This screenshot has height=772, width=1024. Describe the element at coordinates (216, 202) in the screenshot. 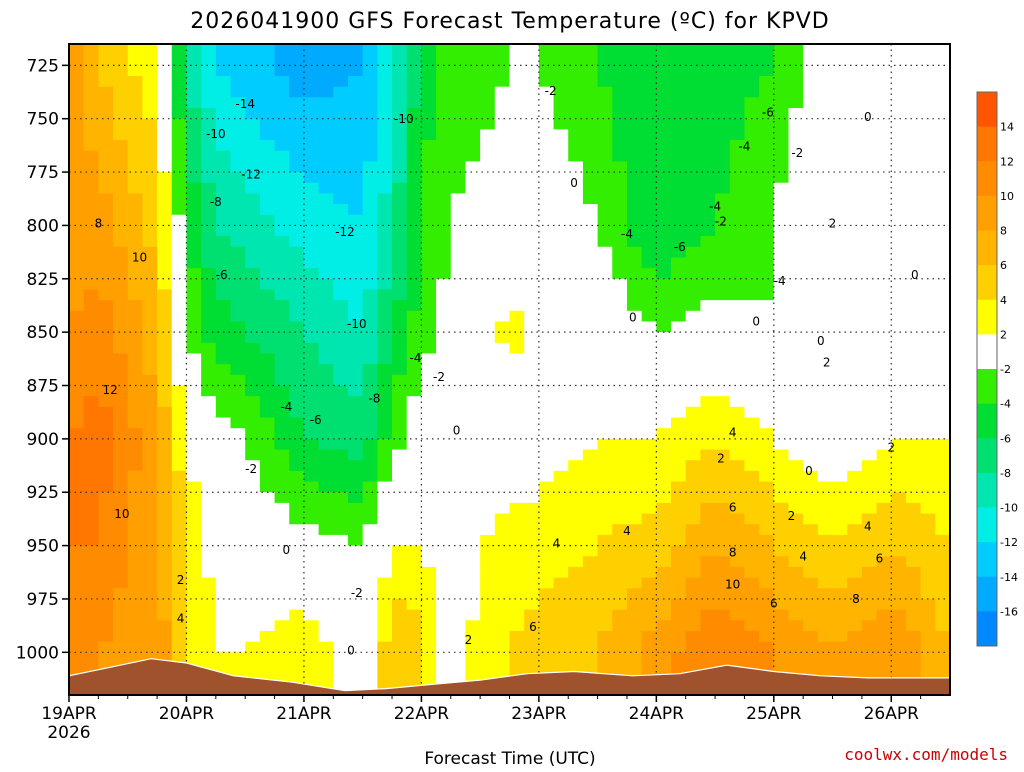

I see `contour-label: -8` at that location.